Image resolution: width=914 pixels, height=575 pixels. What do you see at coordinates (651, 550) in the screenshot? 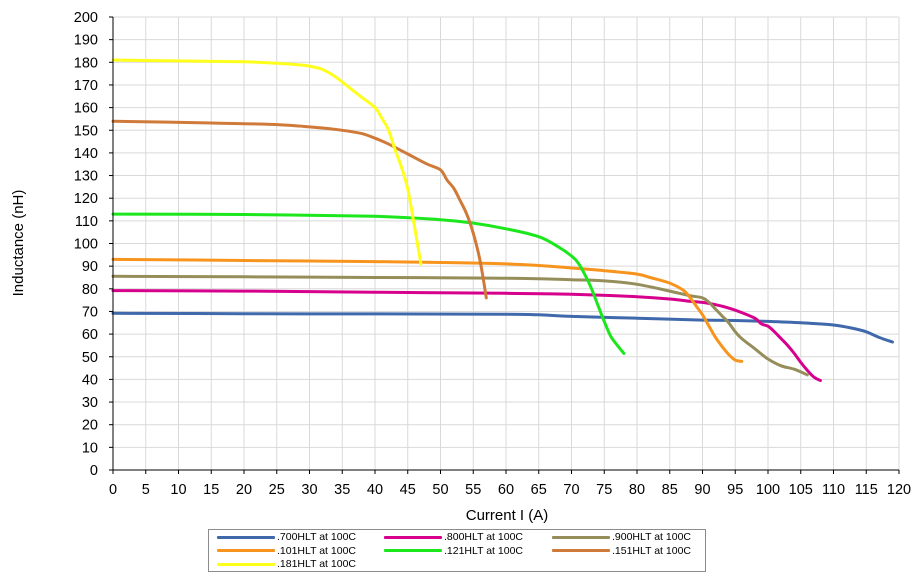
I see `legend-label: .151HLT at 100C` at bounding box center [651, 550].